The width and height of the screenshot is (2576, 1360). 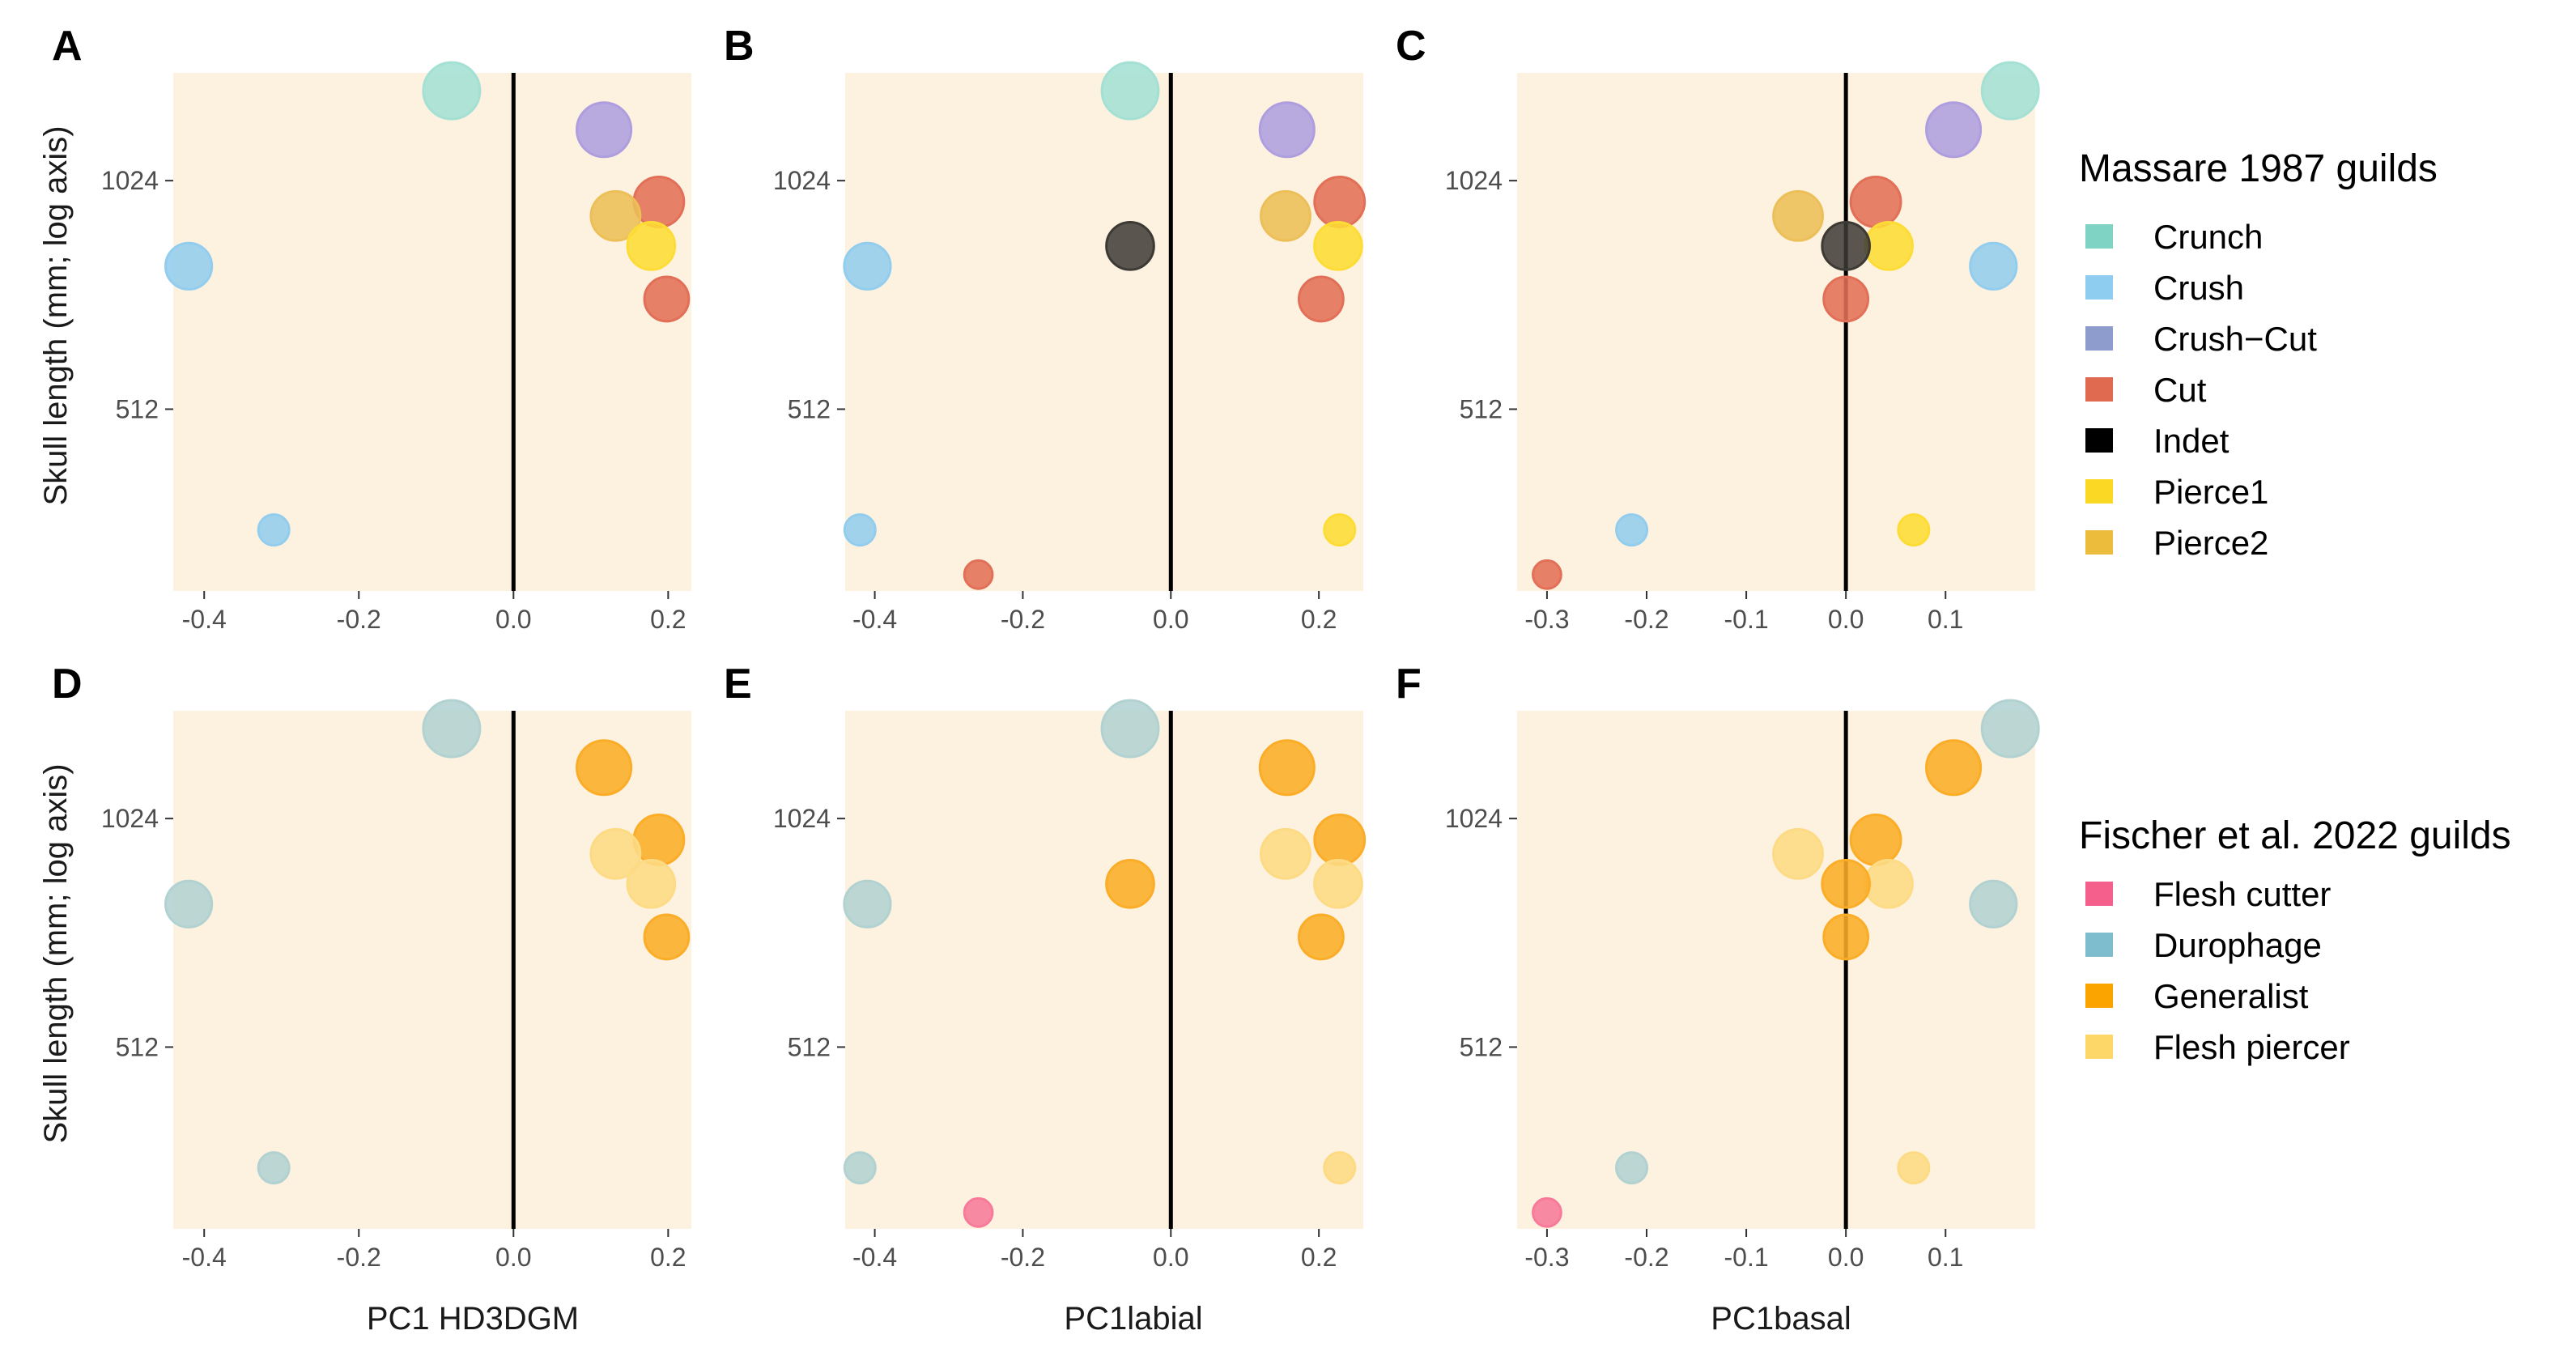 I want to click on panel-letter: C, so click(x=1411, y=47).